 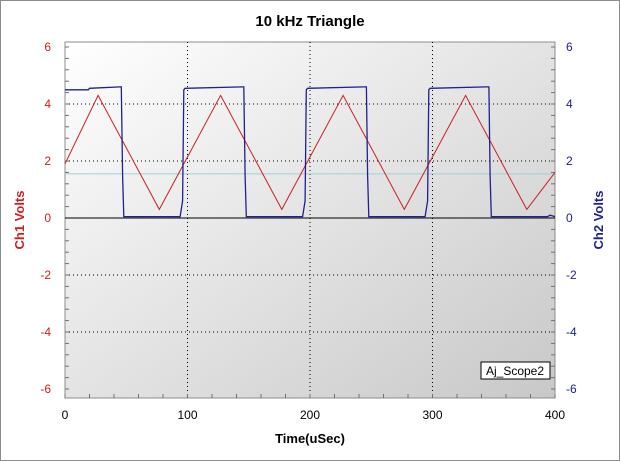 I want to click on legend: Aj_Scope2, so click(x=515, y=370).